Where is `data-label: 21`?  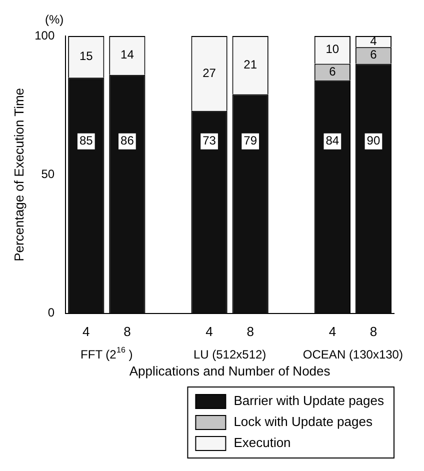 data-label: 21 is located at coordinates (251, 64).